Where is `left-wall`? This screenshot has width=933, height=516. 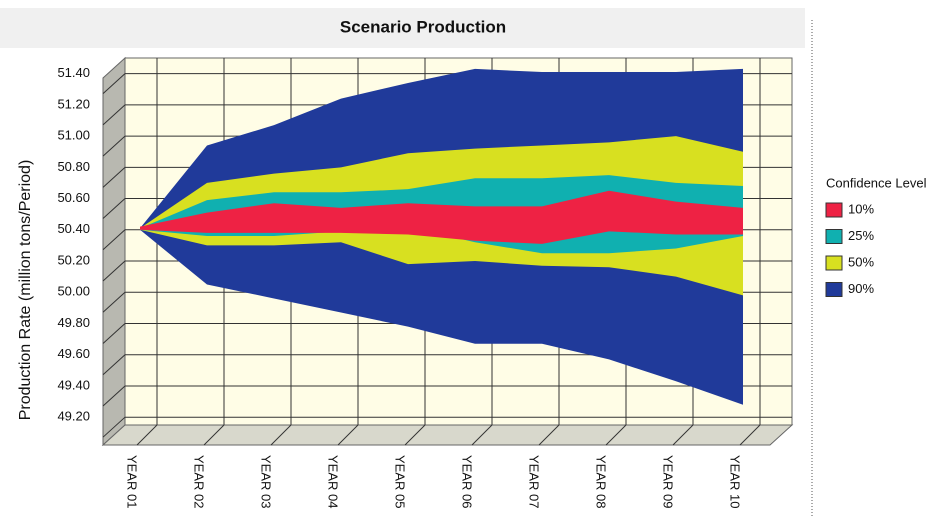
left-wall is located at coordinates (114, 251).